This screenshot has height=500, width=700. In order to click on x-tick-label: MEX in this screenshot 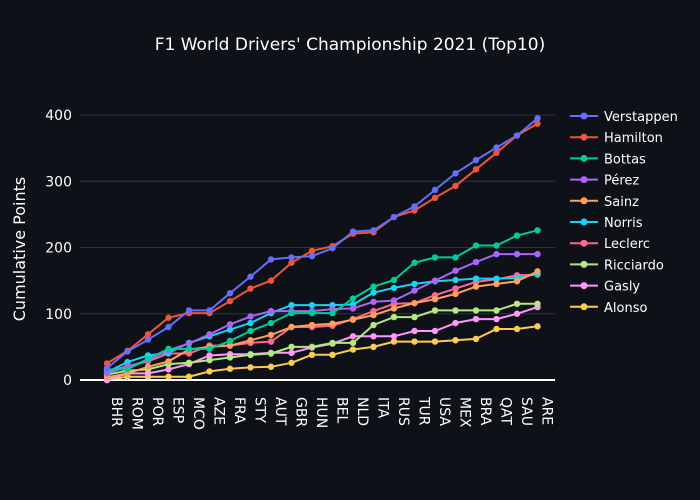, I will do `click(465, 412)`.